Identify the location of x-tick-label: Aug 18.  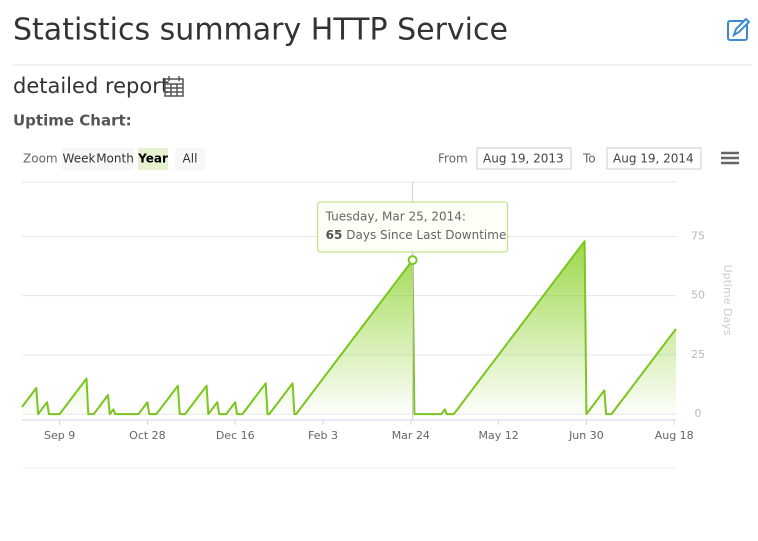
(674, 435).